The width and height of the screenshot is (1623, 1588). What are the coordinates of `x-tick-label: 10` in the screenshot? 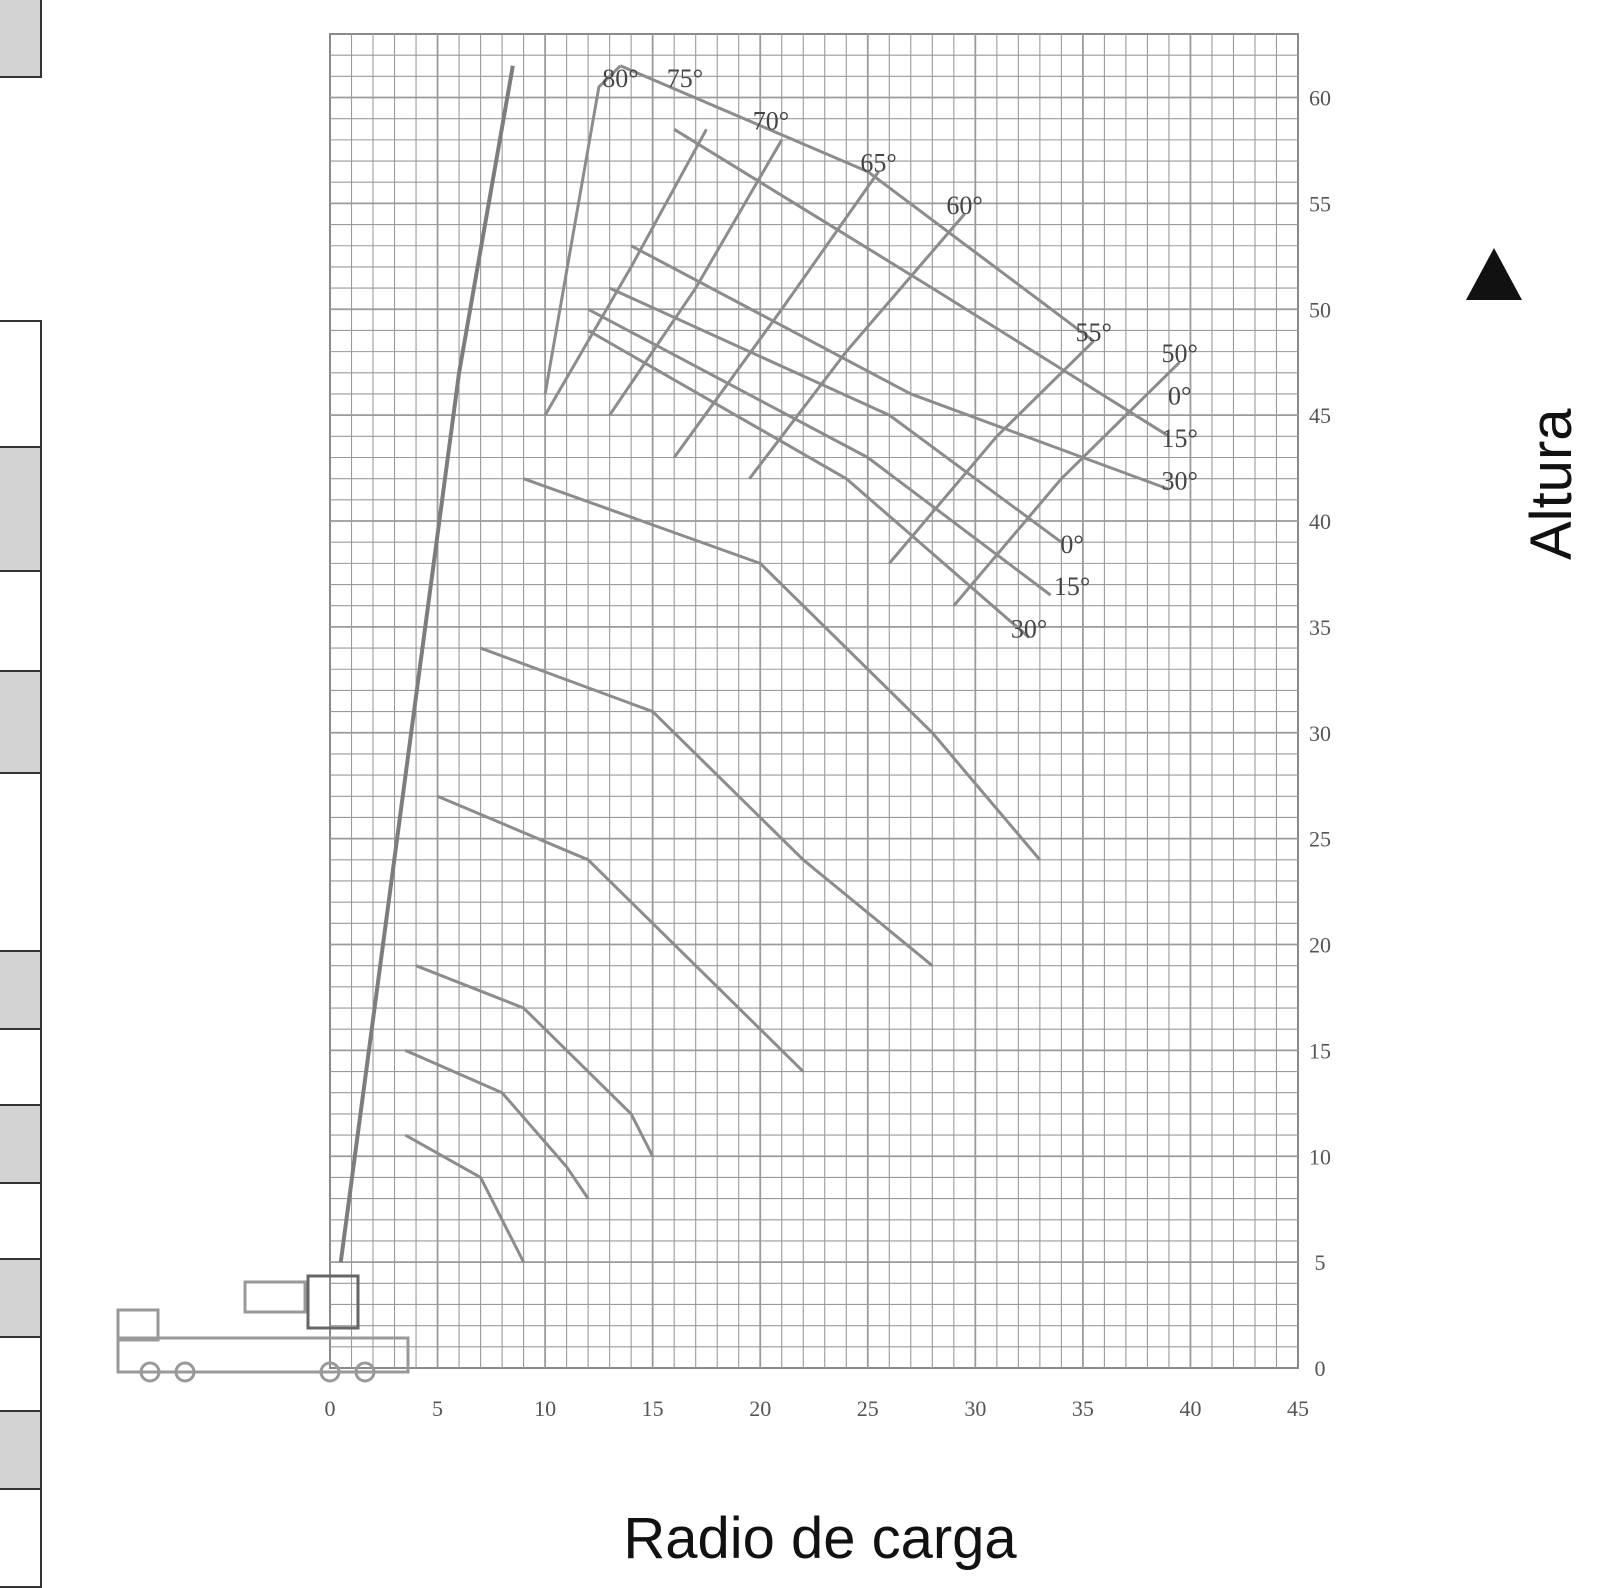 It's located at (545, 1408).